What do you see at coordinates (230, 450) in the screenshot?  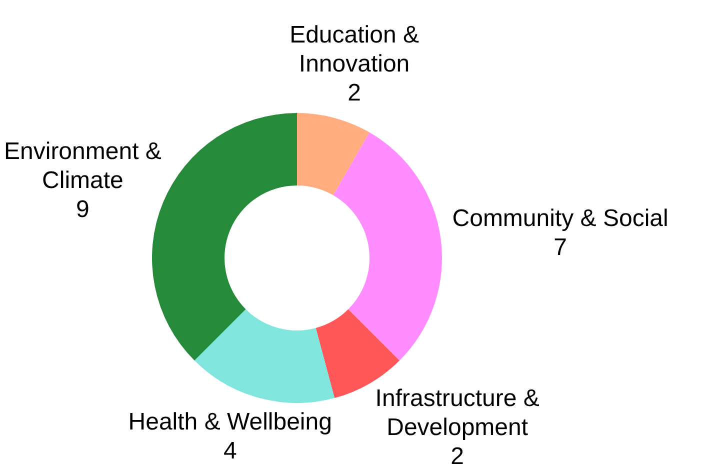 I see `data-label: 4` at bounding box center [230, 450].